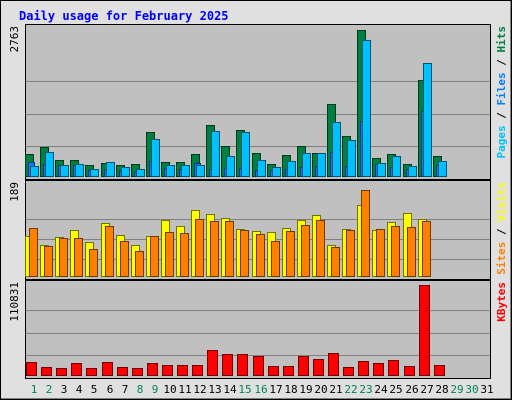 The image size is (512, 400). I want to click on x-tick-day-19: 19, so click(305, 389).